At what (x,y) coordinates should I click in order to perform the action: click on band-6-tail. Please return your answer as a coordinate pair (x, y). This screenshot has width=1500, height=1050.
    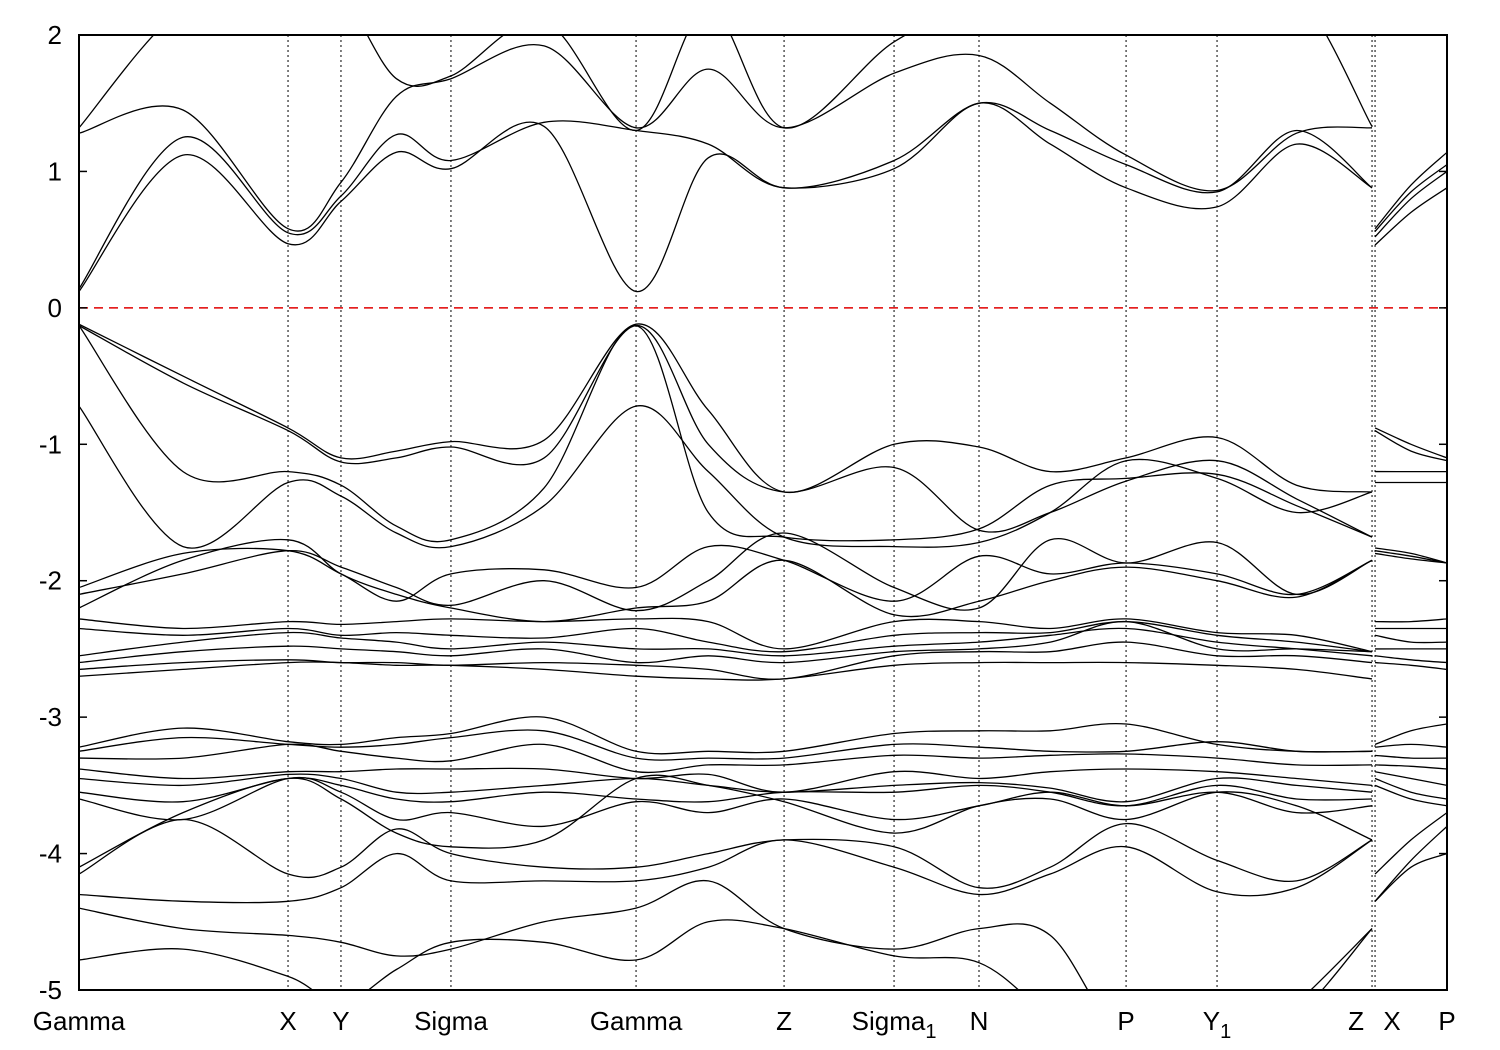
    Looking at the image, I should click on (1410, 446).